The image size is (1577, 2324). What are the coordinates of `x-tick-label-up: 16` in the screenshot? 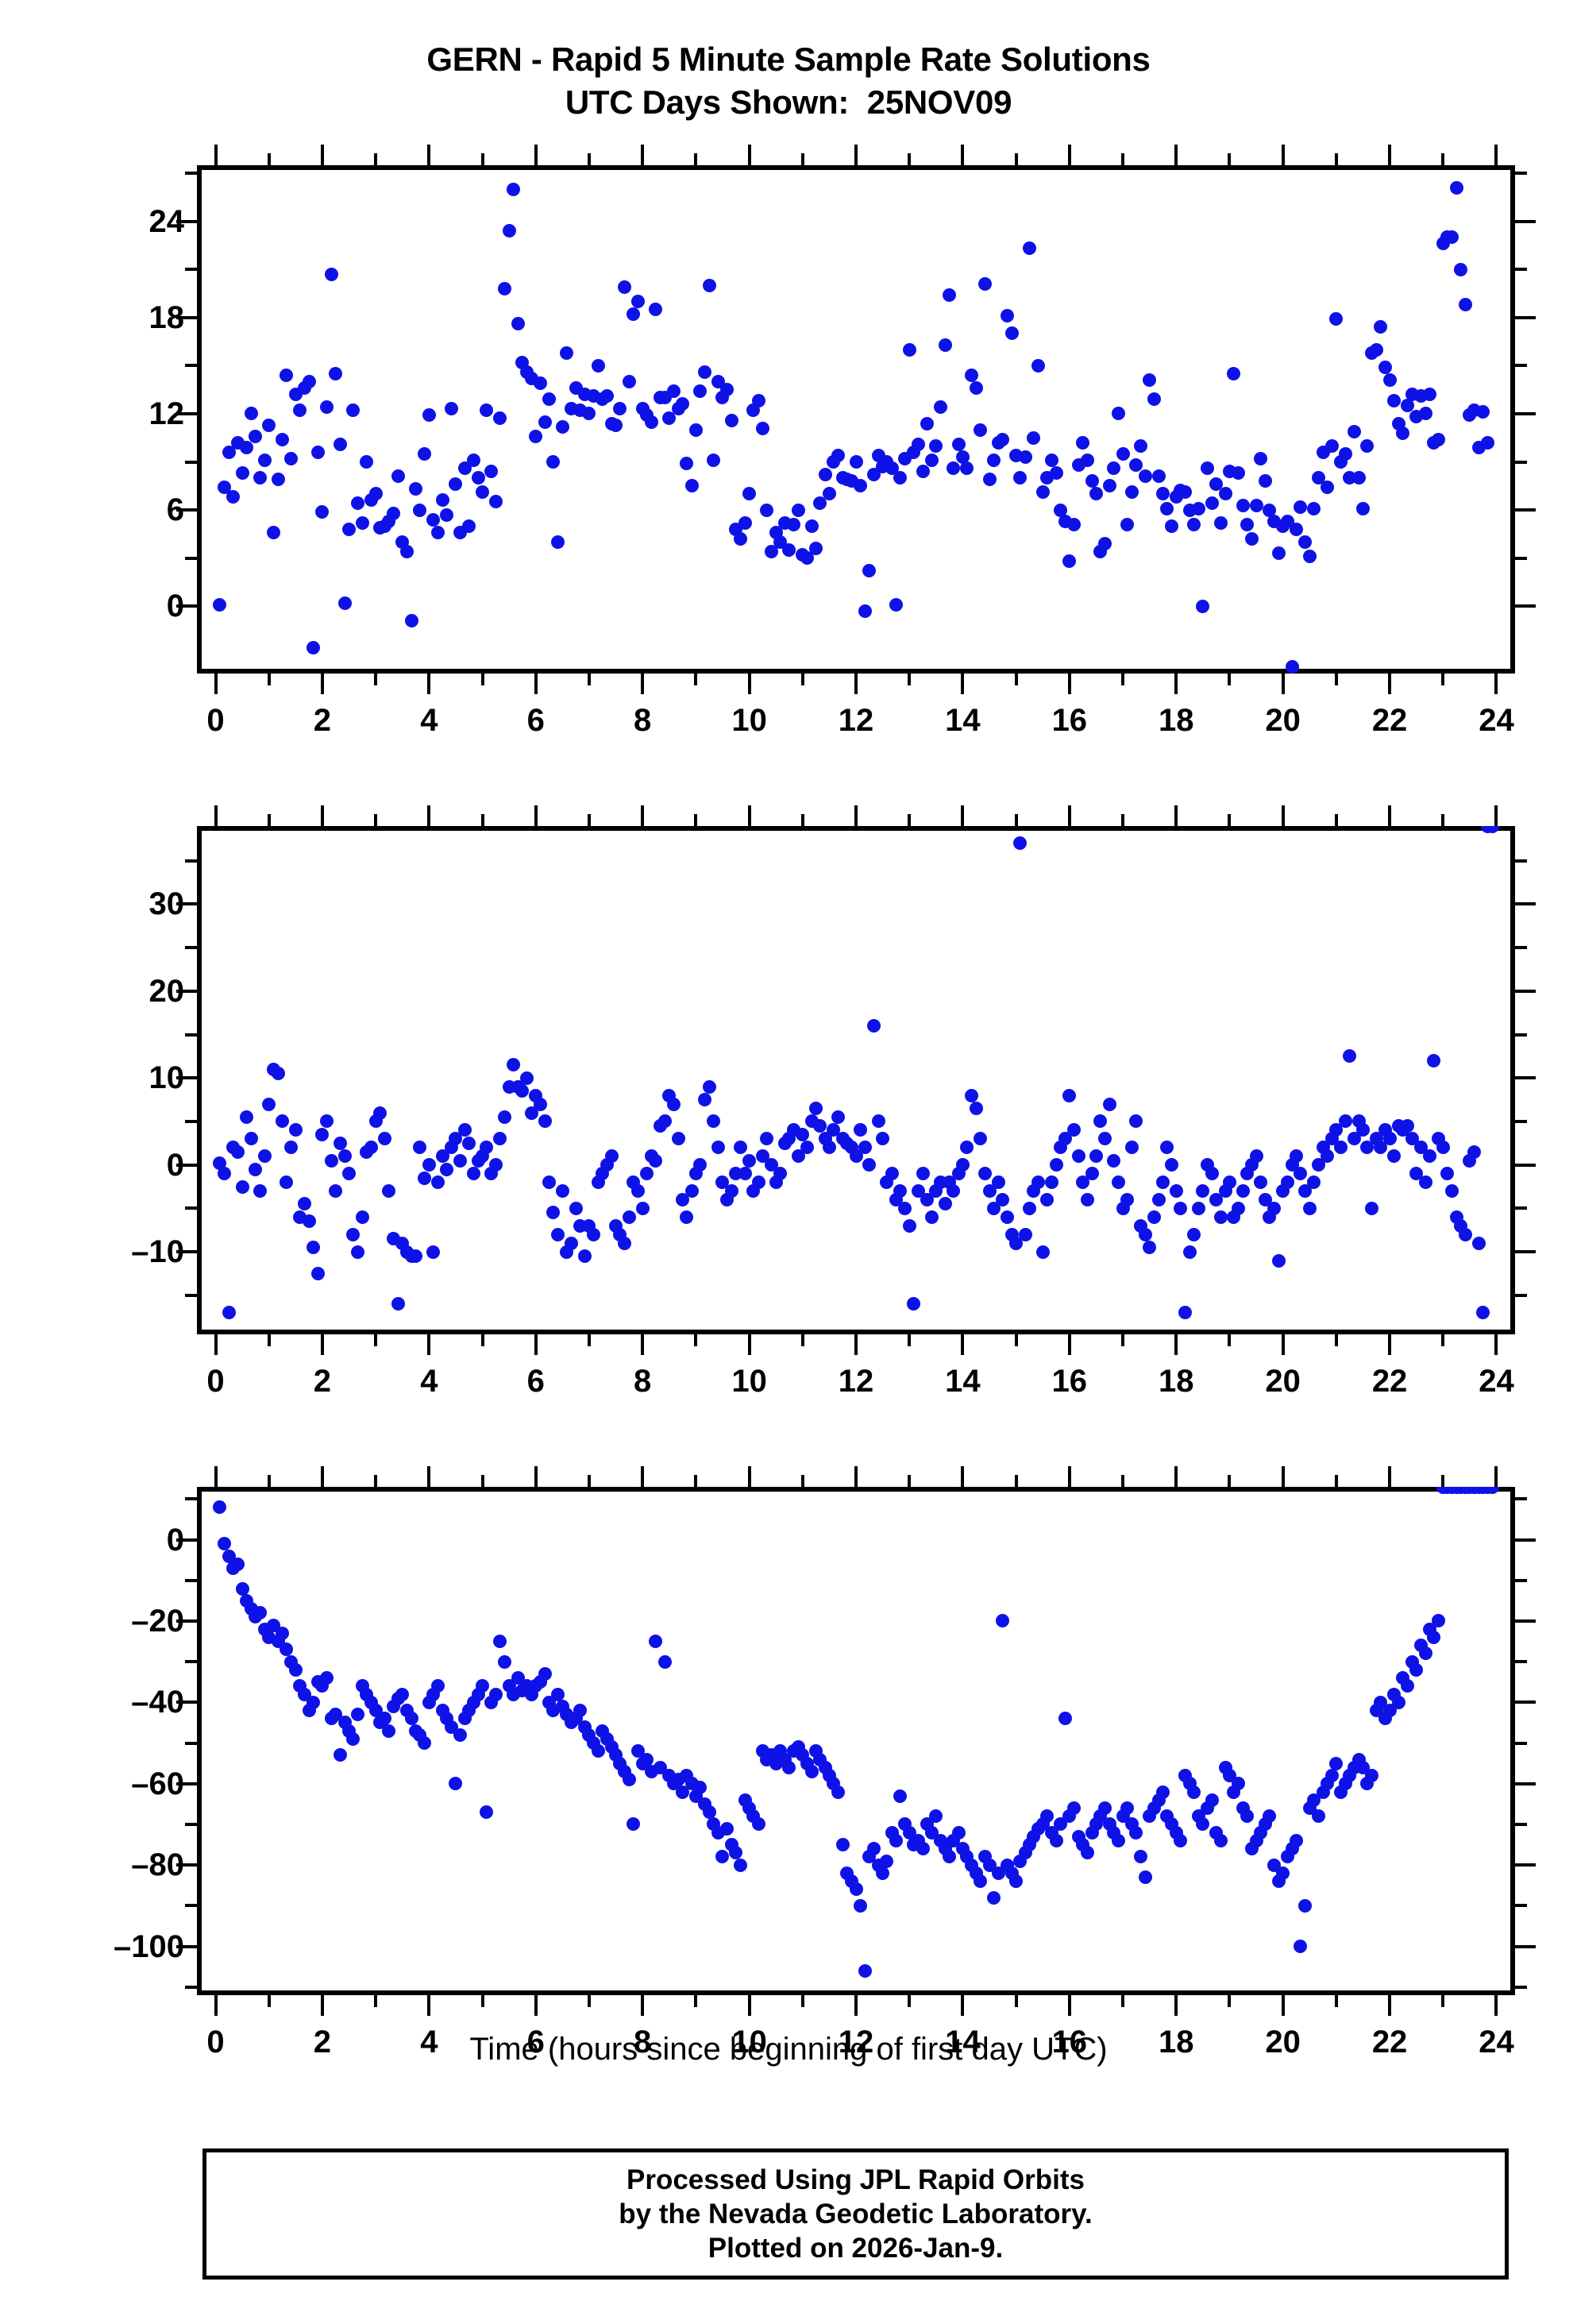 It's located at (1069, 2042).